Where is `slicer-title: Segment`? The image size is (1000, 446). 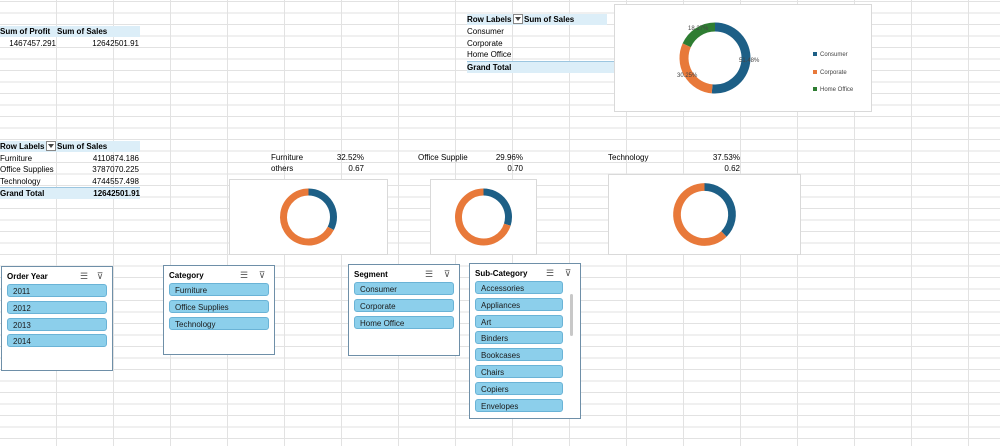
slicer-title: Segment is located at coordinates (371, 274).